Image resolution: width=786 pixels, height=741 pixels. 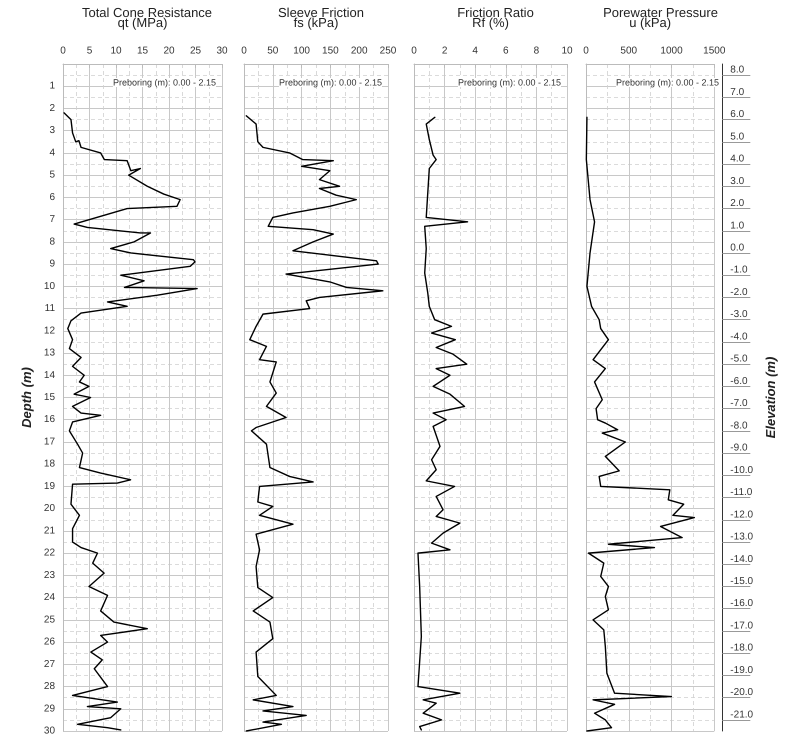 I want to click on text: -14.0, so click(x=742, y=559).